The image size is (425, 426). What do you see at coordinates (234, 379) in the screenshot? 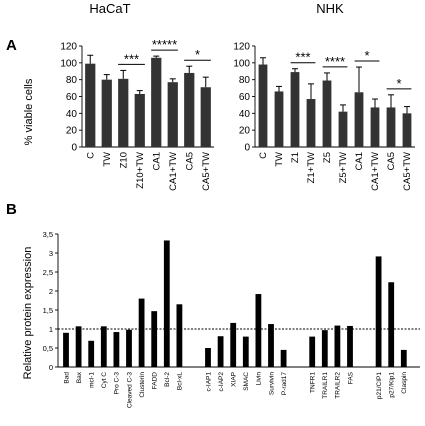
I see `protein-x-tick-label: XIAP` at bounding box center [234, 379].